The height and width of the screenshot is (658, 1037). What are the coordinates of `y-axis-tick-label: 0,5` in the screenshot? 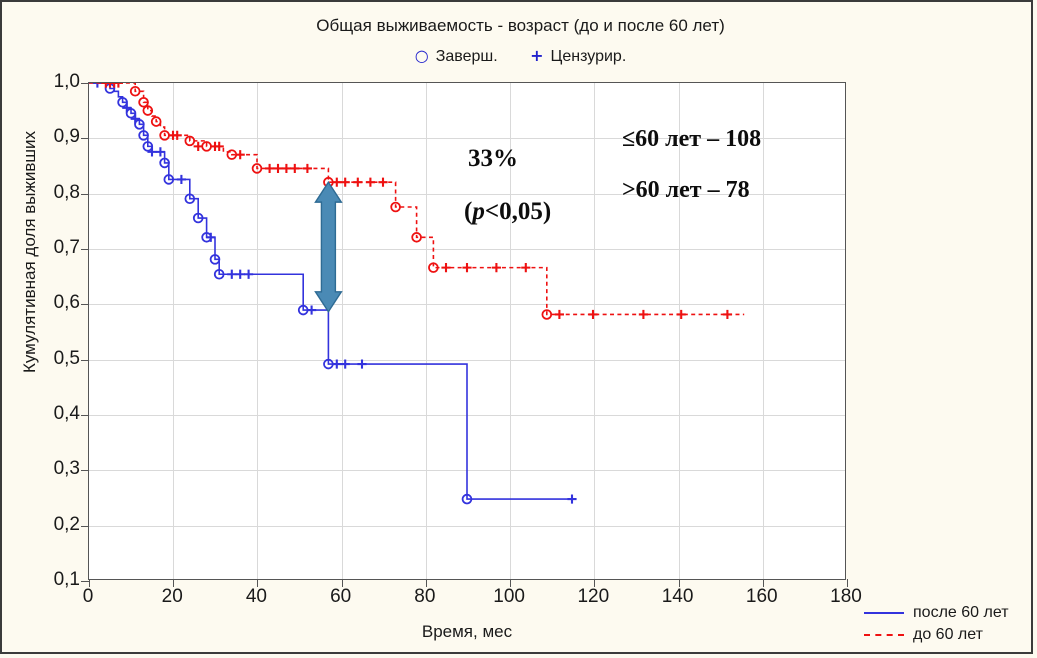 It's located at (66, 358).